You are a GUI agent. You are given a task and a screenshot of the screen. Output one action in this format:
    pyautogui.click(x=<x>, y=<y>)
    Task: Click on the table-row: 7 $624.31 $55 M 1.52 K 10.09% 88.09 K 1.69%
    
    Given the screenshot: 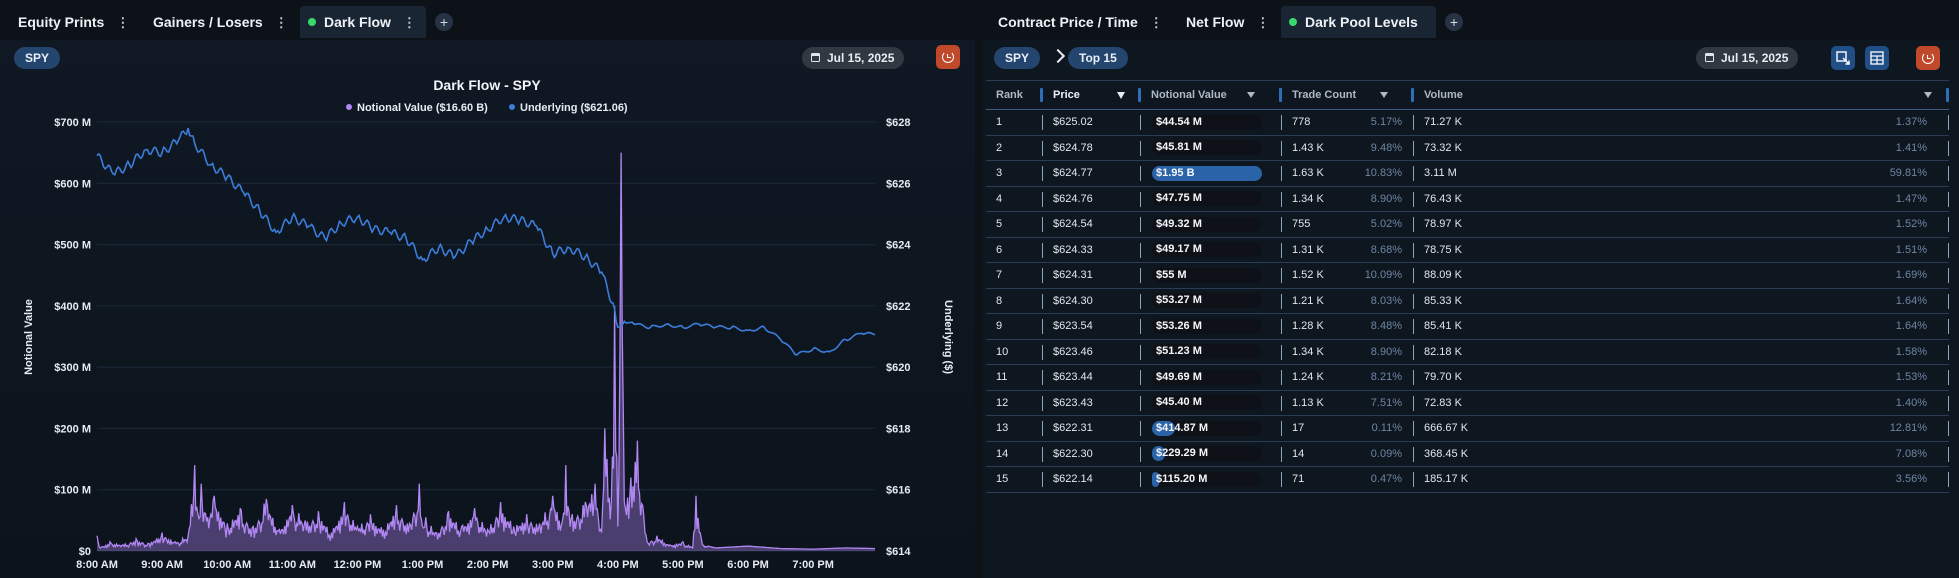 What is the action you would take?
    pyautogui.click(x=1467, y=275)
    